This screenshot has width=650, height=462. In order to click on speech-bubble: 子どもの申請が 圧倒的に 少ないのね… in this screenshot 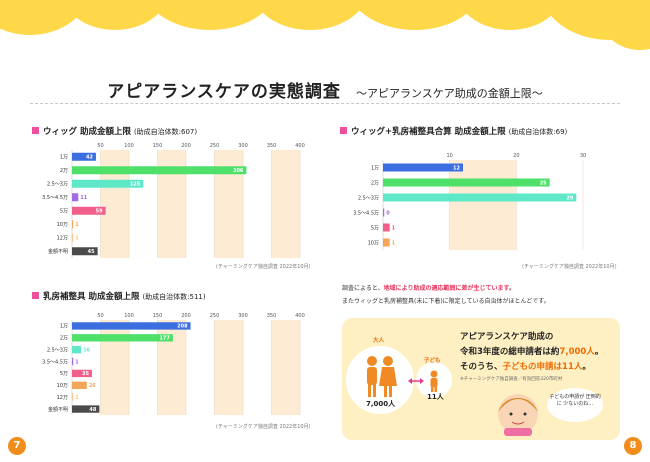, I will do `click(575, 405)`.